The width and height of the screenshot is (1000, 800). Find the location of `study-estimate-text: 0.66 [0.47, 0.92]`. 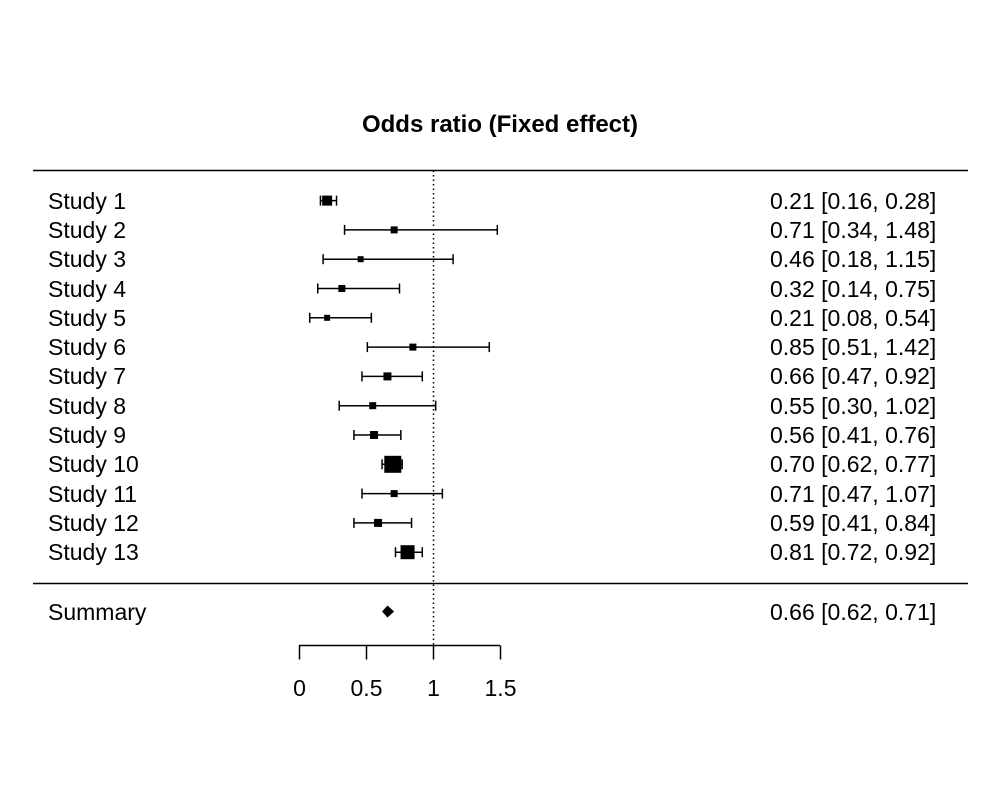

study-estimate-text: 0.66 [0.47, 0.92] is located at coordinates (853, 376).